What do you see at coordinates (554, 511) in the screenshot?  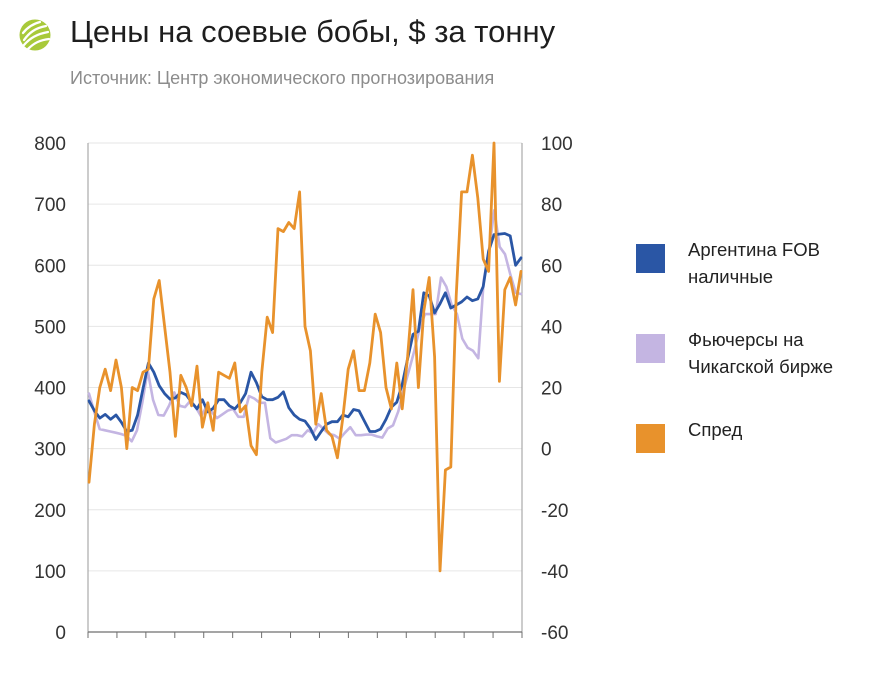 I see `right-tick-label: -20` at bounding box center [554, 511].